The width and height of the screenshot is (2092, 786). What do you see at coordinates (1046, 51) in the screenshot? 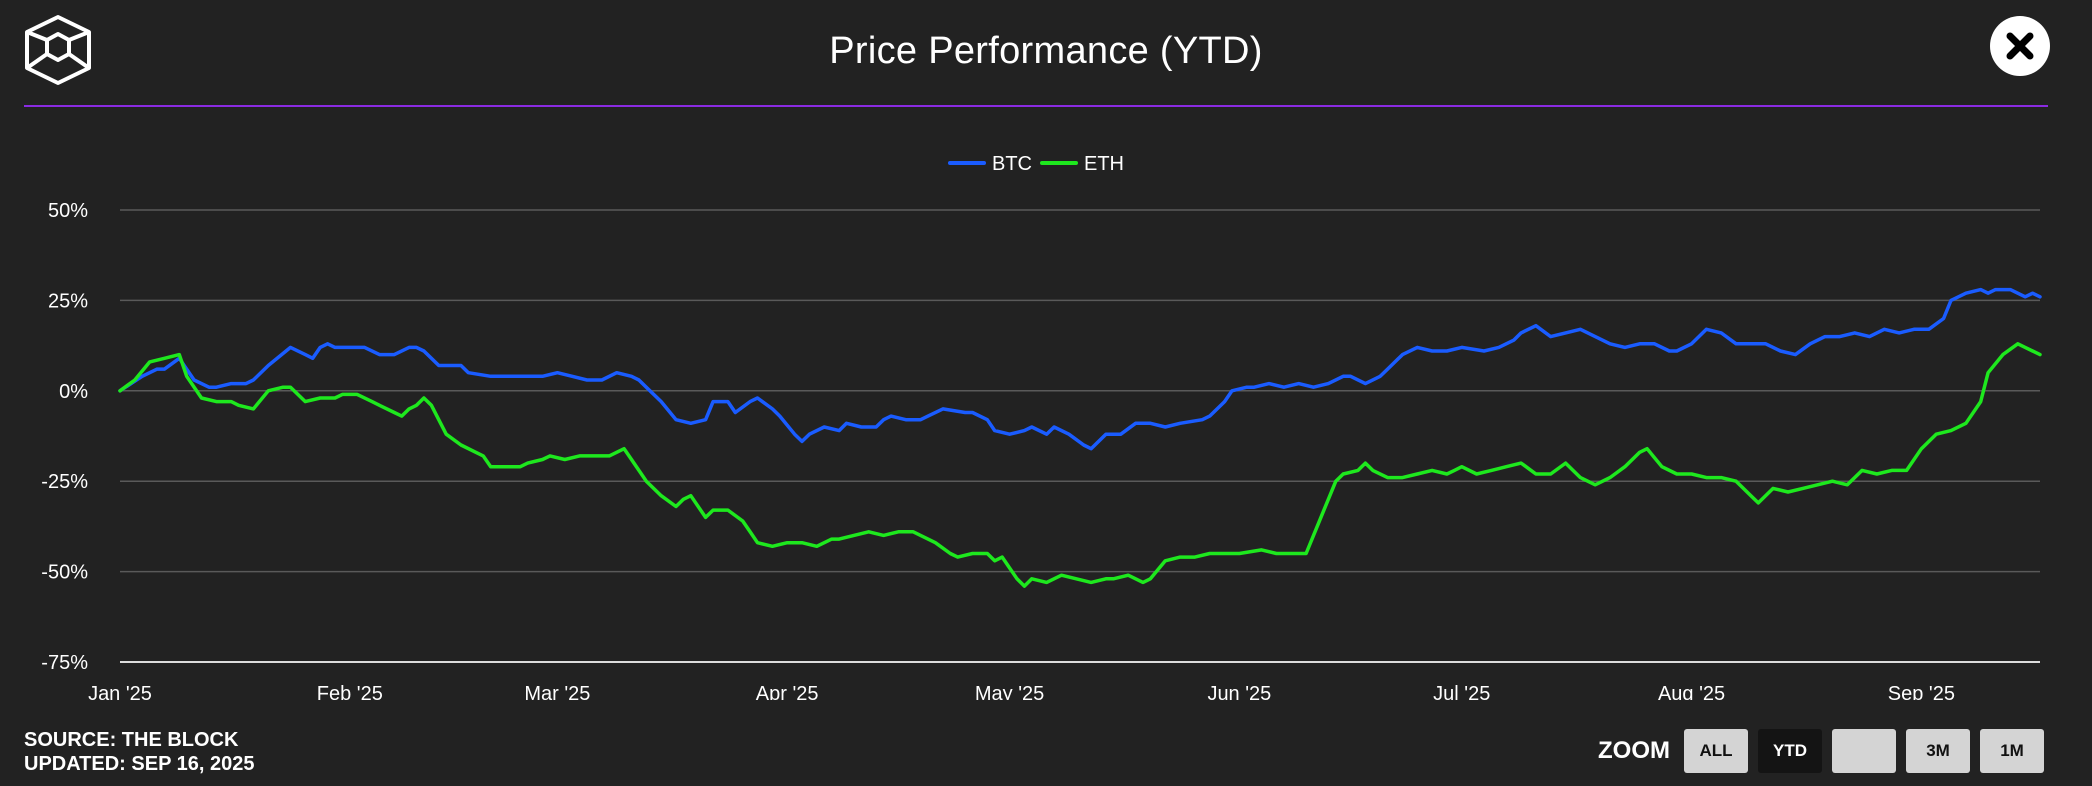
I see `page-title: Price Performance (YTD)` at bounding box center [1046, 51].